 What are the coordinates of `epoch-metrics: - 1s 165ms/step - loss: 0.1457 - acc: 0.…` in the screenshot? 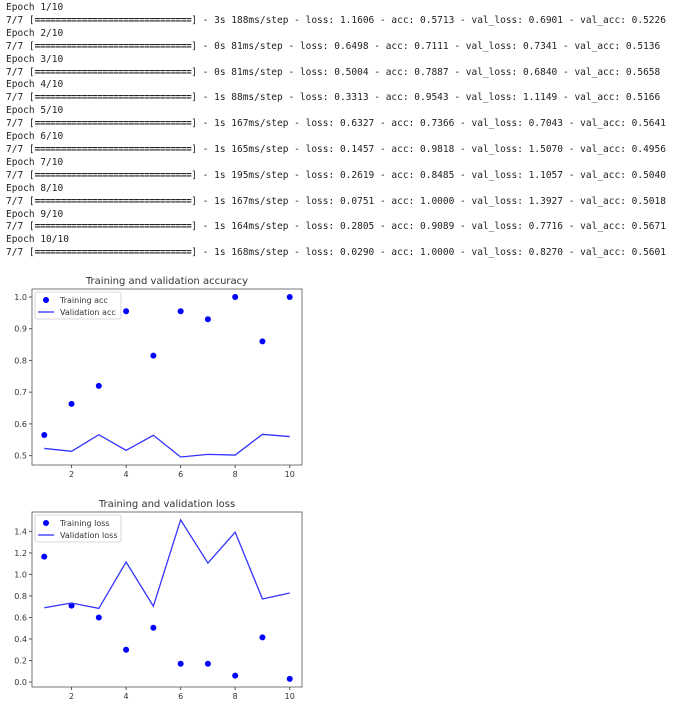 It's located at (434, 149).